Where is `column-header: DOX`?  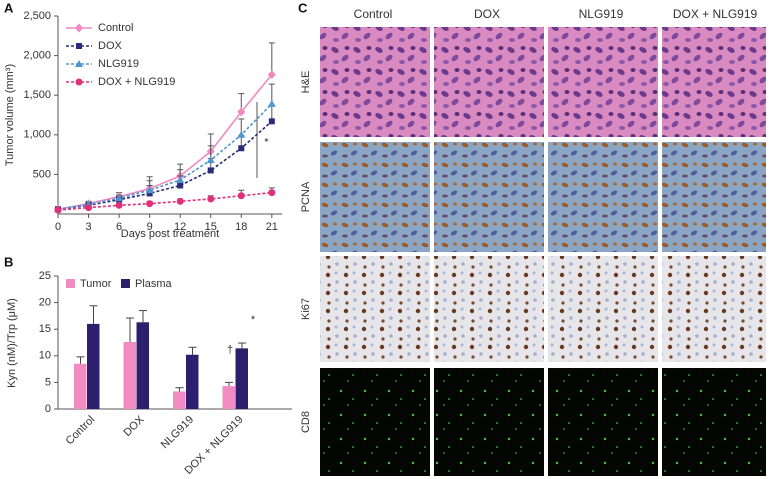 column-header: DOX is located at coordinates (487, 14).